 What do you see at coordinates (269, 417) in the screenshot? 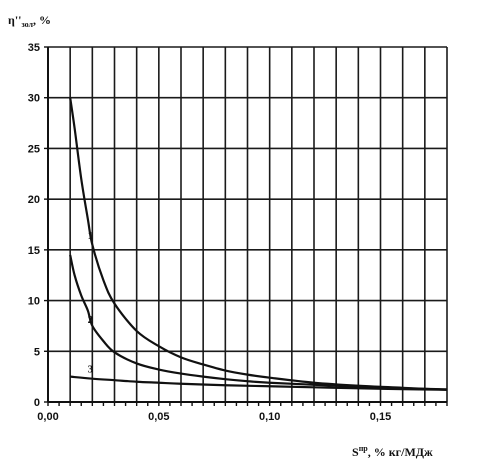
I see `x-tick-label: 0,10` at bounding box center [269, 417].